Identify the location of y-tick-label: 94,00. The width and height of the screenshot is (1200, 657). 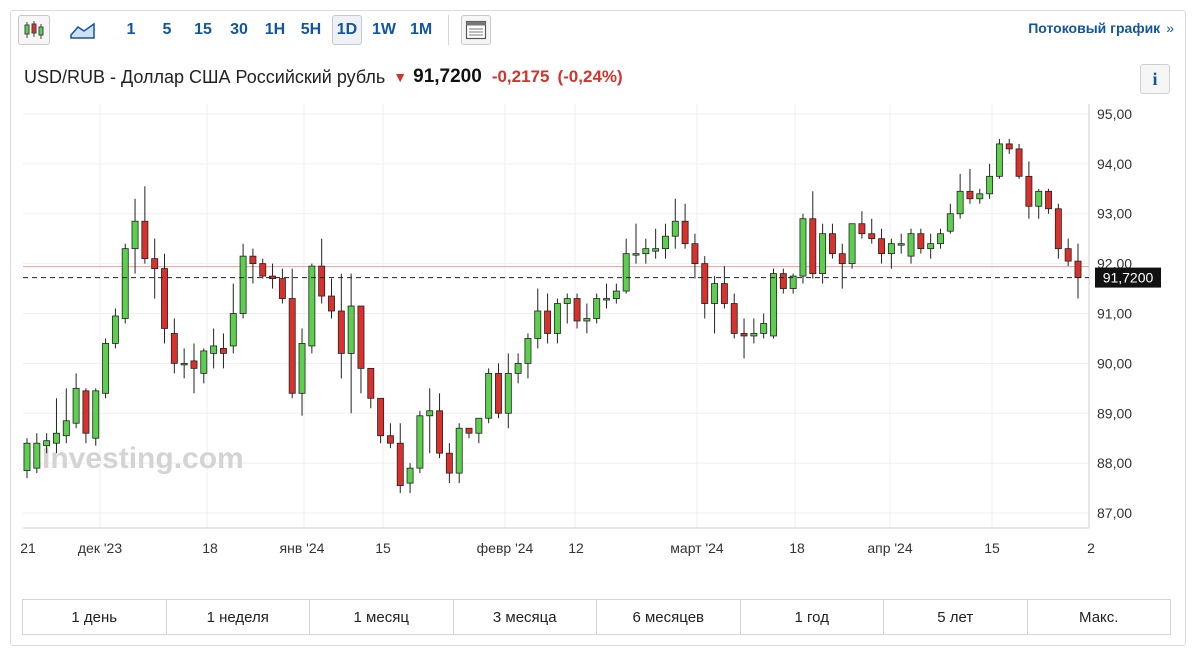
(1114, 164).